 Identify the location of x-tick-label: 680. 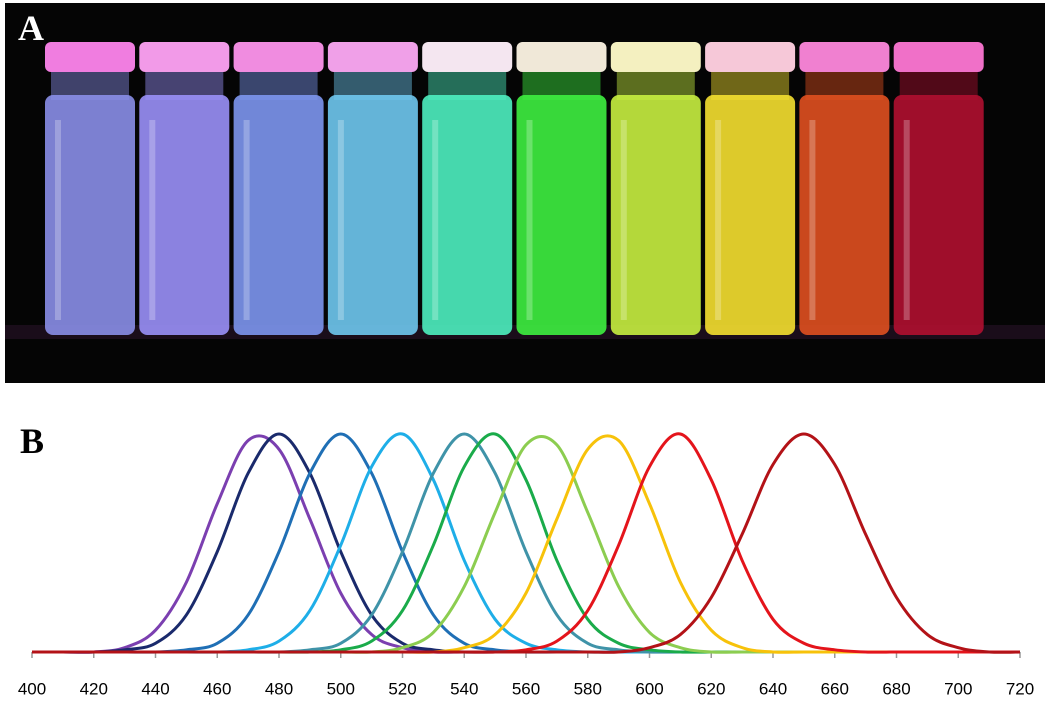
(896, 688).